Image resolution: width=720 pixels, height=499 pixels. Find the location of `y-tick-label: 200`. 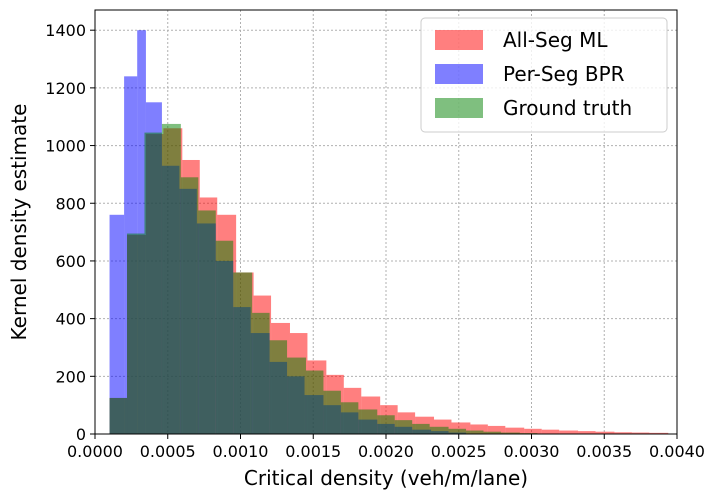

y-tick-label: 200 is located at coordinates (70, 376).